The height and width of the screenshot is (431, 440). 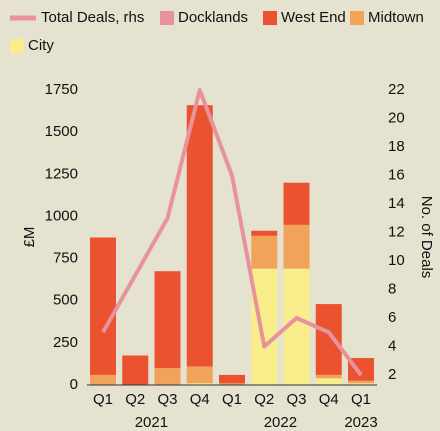 What do you see at coordinates (65, 342) in the screenshot?
I see `y-tick-label: 250` at bounding box center [65, 342].